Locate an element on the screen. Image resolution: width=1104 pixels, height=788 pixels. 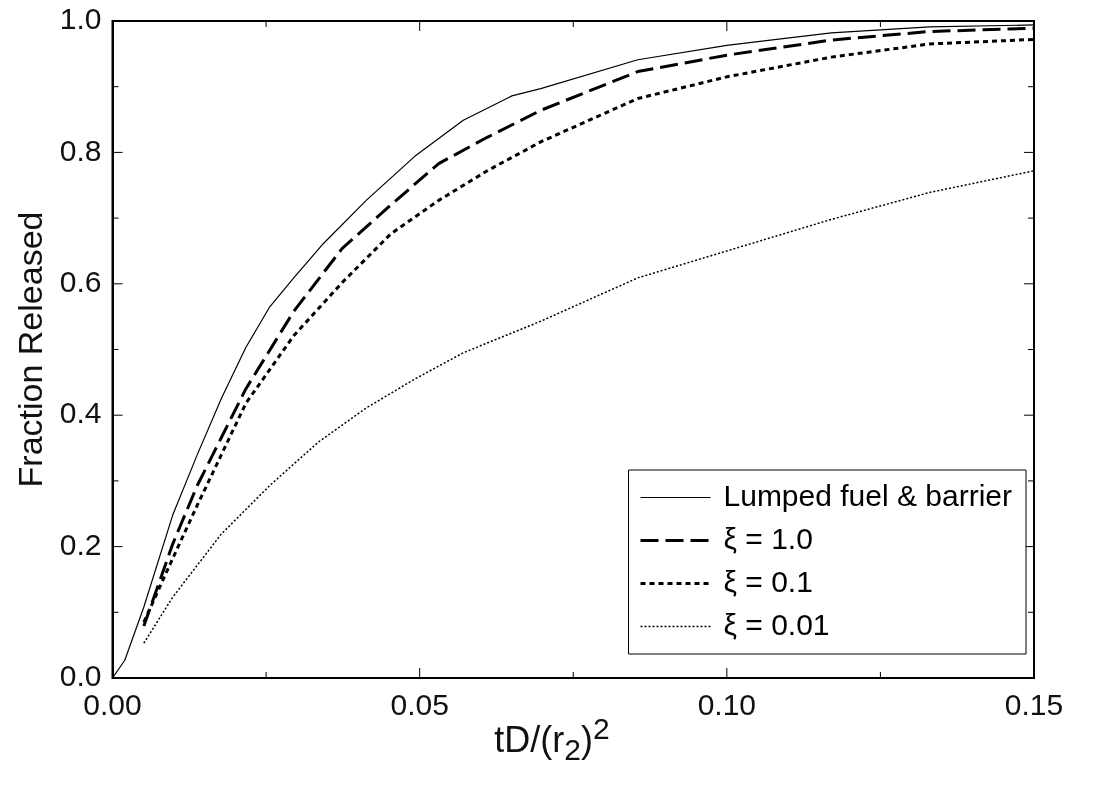
legend-label: Lumped fuel & barrier is located at coordinates (868, 495).